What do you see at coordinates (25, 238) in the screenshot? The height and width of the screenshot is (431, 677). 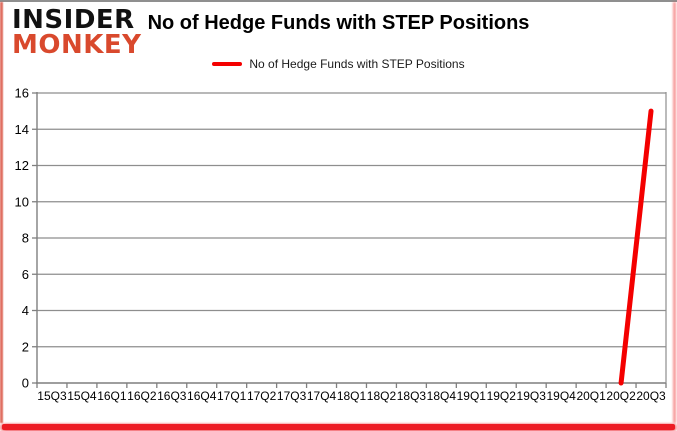 I see `y-tick-label: 8` at bounding box center [25, 238].